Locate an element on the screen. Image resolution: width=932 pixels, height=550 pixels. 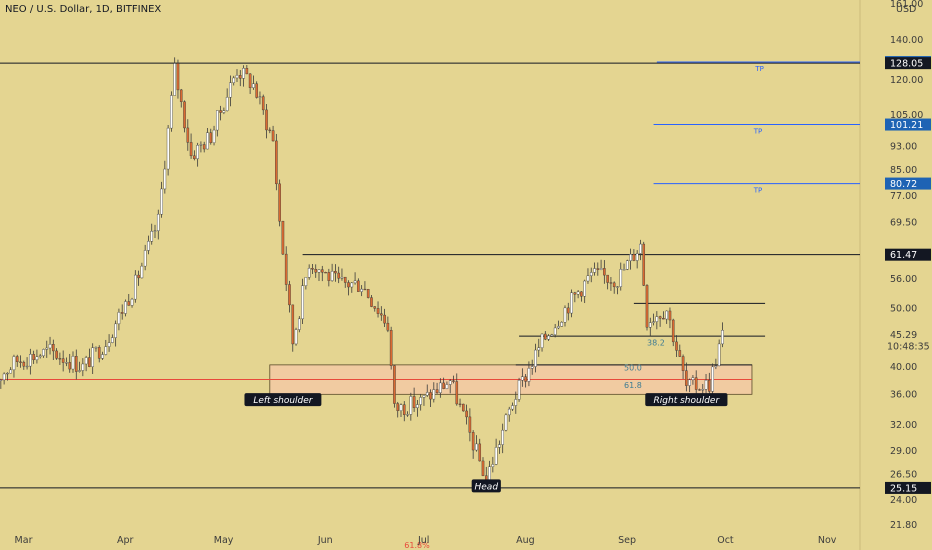
x-tick-label: May is located at coordinates (224, 540).